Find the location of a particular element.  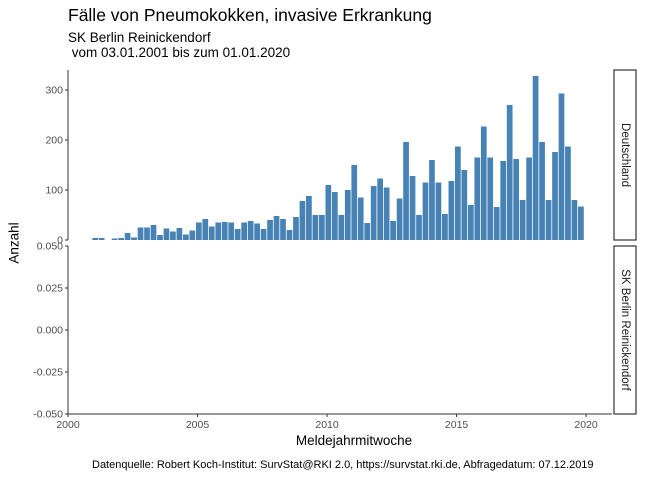

chart-subtitle-region: SK Berlin Reinickendorf is located at coordinates (139, 37).